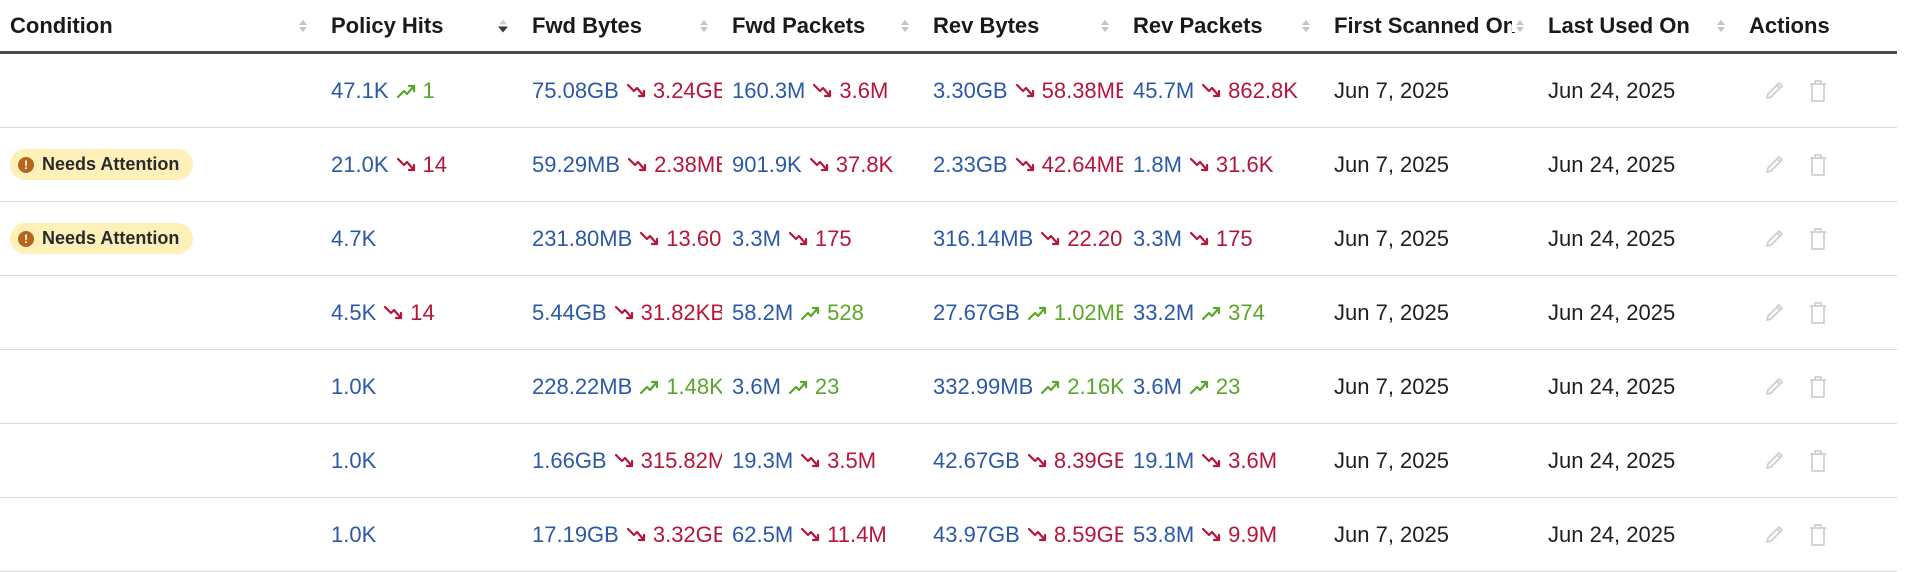 This screenshot has width=1920, height=572. Describe the element at coordinates (503, 25) in the screenshot. I see `sort-desc-icon` at that location.